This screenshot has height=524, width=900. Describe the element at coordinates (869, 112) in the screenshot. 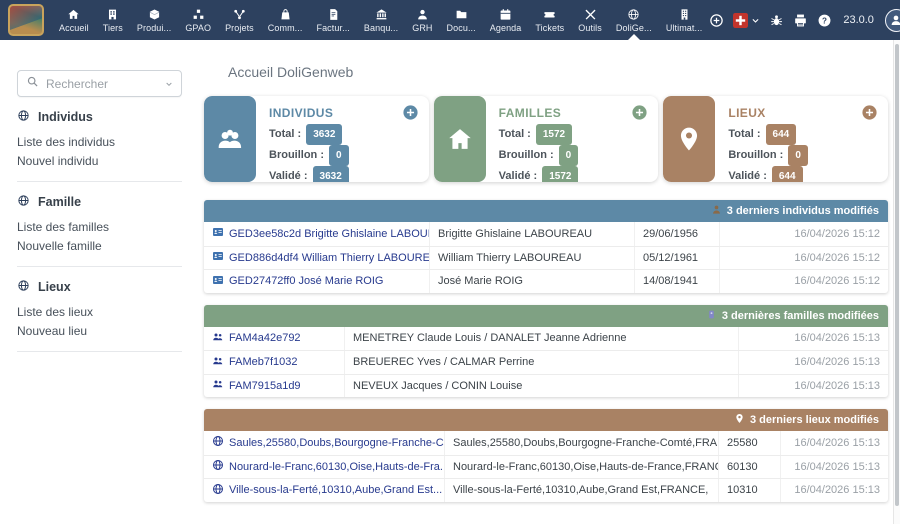

I see `add-lieu-button` at that location.